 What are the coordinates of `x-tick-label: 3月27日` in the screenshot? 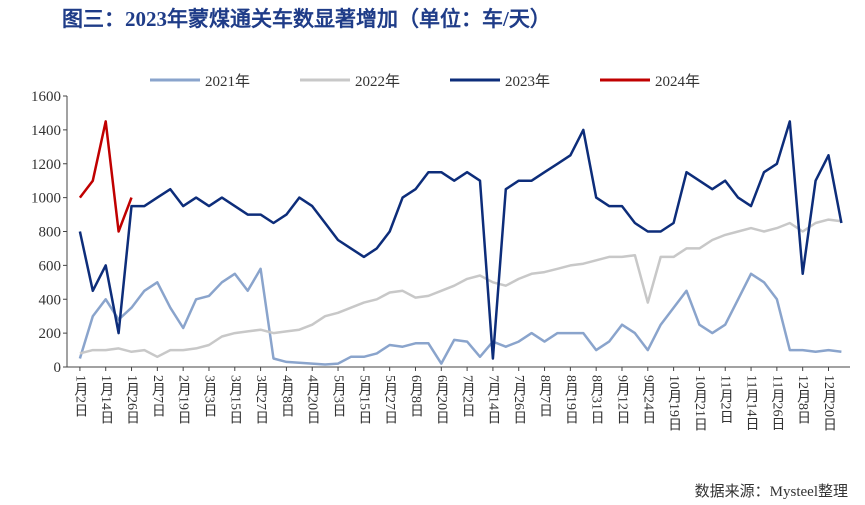 It's located at (261, 399).